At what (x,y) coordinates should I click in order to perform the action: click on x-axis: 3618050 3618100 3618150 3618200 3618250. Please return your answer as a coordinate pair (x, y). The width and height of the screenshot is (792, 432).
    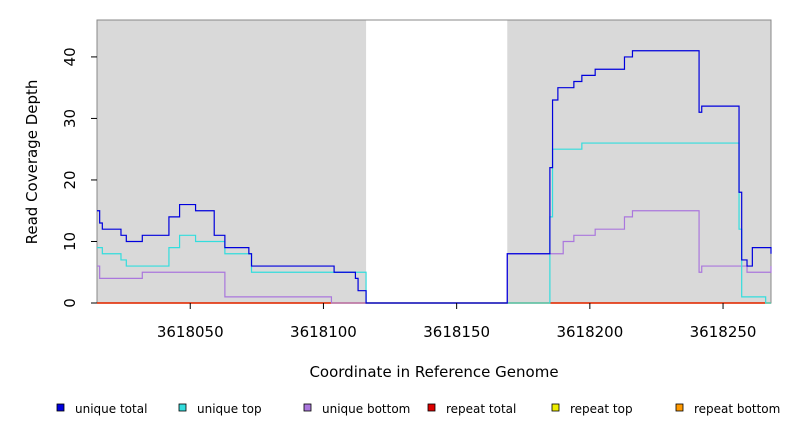
    Looking at the image, I should click on (457, 322).